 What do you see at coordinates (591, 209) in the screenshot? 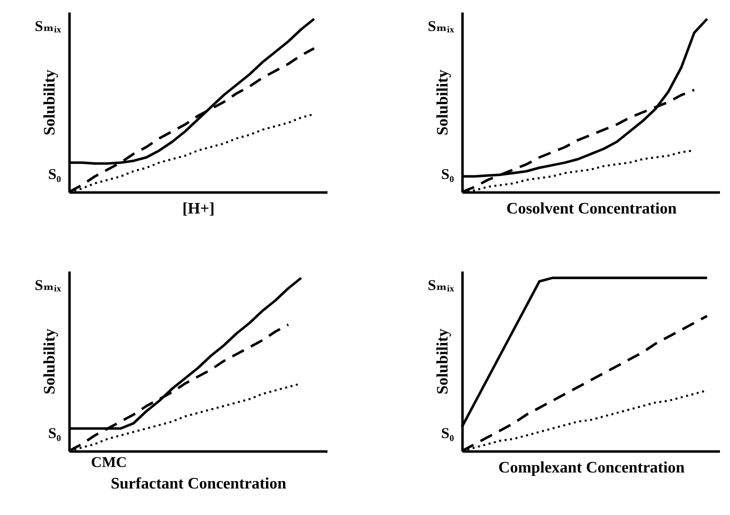
I see `x-axis-title: Cosolvent Concentration` at bounding box center [591, 209].